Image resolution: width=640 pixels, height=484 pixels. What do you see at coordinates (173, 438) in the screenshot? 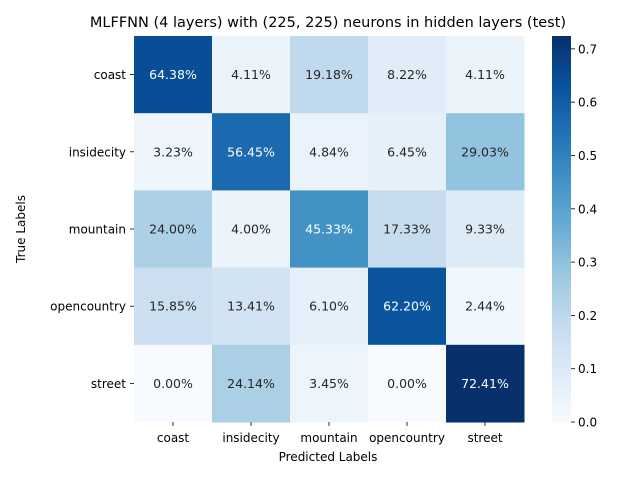
I see `x-tick-label: coast` at bounding box center [173, 438].